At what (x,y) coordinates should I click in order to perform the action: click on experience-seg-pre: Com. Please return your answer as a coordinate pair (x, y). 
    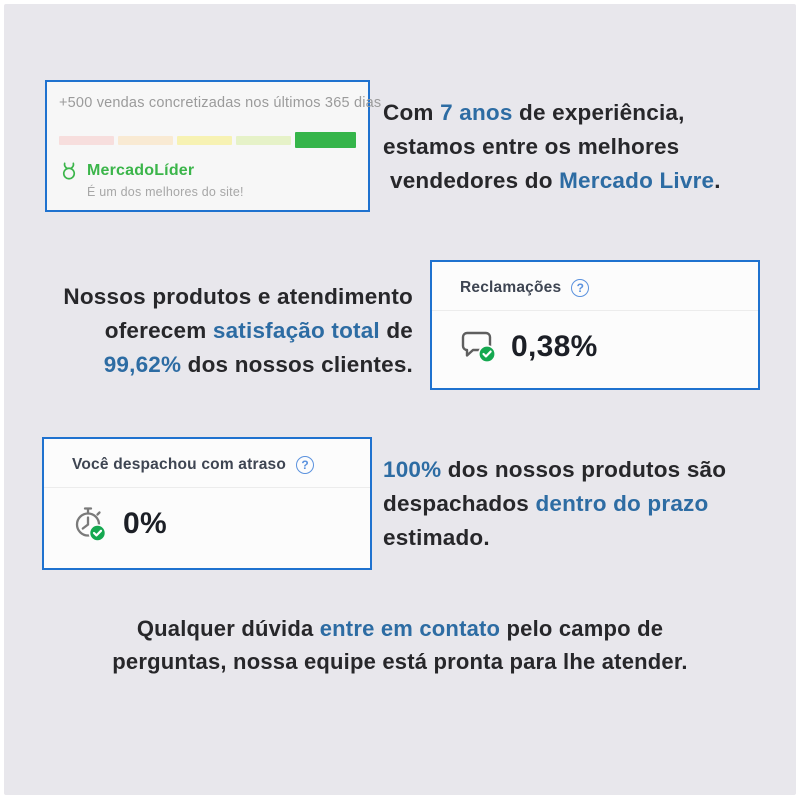
    Looking at the image, I should click on (412, 112).